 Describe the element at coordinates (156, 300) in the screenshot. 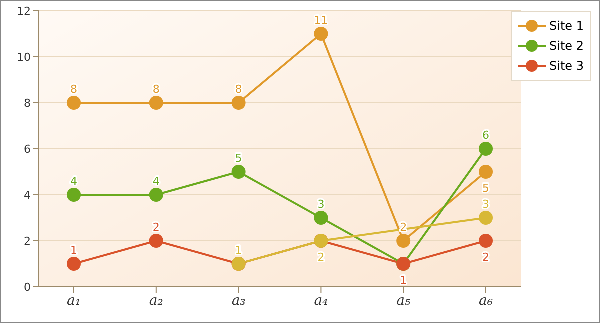

I see `x-tick-label: a₂` at that location.